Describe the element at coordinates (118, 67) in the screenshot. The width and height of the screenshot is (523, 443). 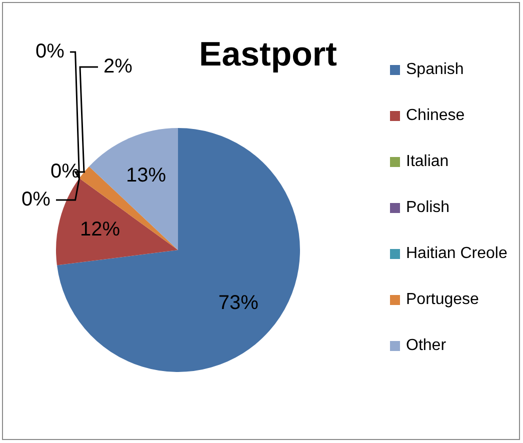
I see `data-label: 2%` at that location.